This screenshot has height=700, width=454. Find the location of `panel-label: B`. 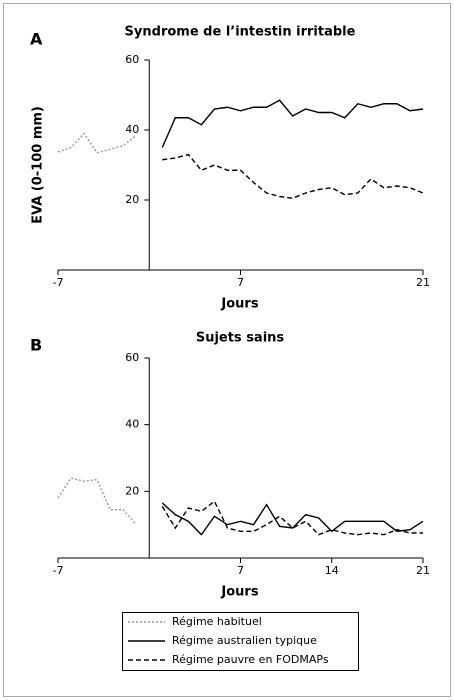

panel-label: B is located at coordinates (36, 345).